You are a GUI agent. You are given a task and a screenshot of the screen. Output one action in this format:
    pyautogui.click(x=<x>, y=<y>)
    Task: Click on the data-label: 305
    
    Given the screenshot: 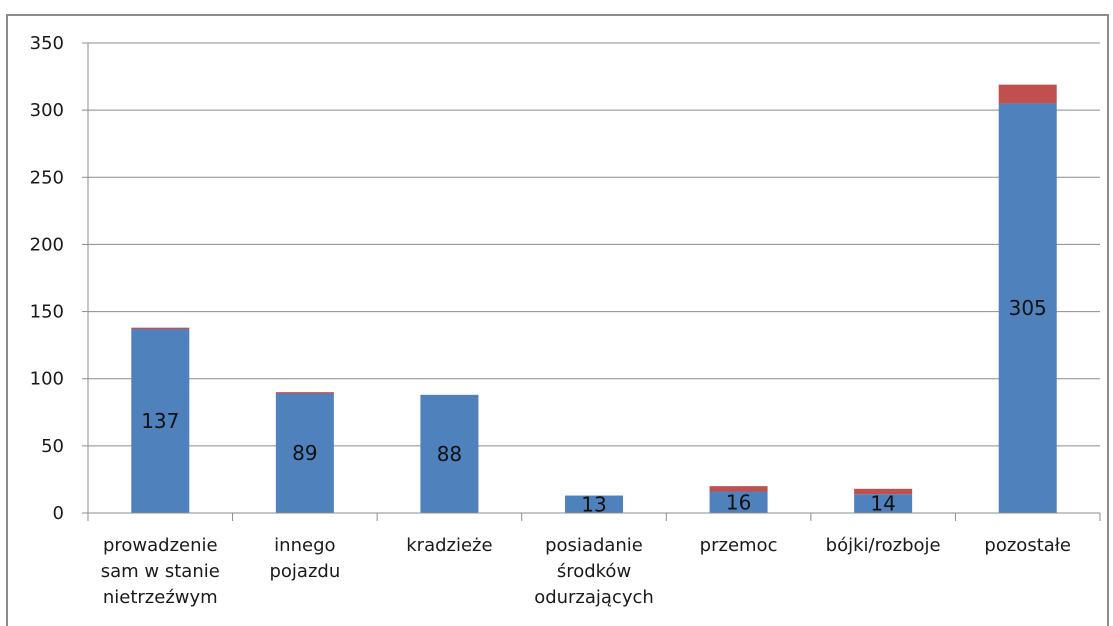 What is the action you would take?
    pyautogui.click(x=1028, y=308)
    